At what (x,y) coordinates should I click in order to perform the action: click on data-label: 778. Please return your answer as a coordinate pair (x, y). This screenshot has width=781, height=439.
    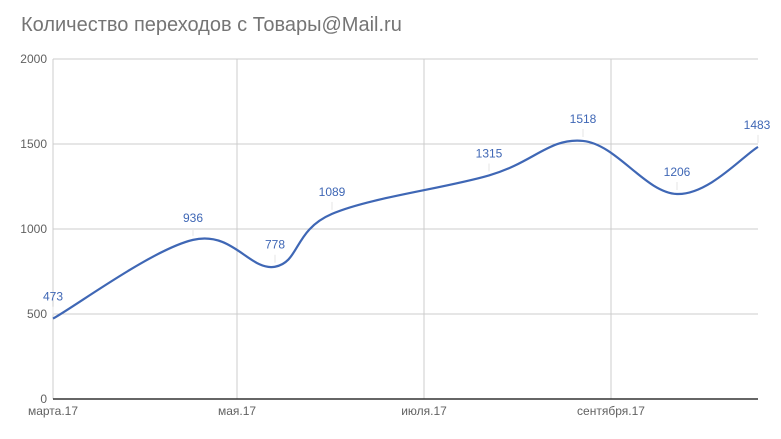
    Looking at the image, I should click on (275, 245).